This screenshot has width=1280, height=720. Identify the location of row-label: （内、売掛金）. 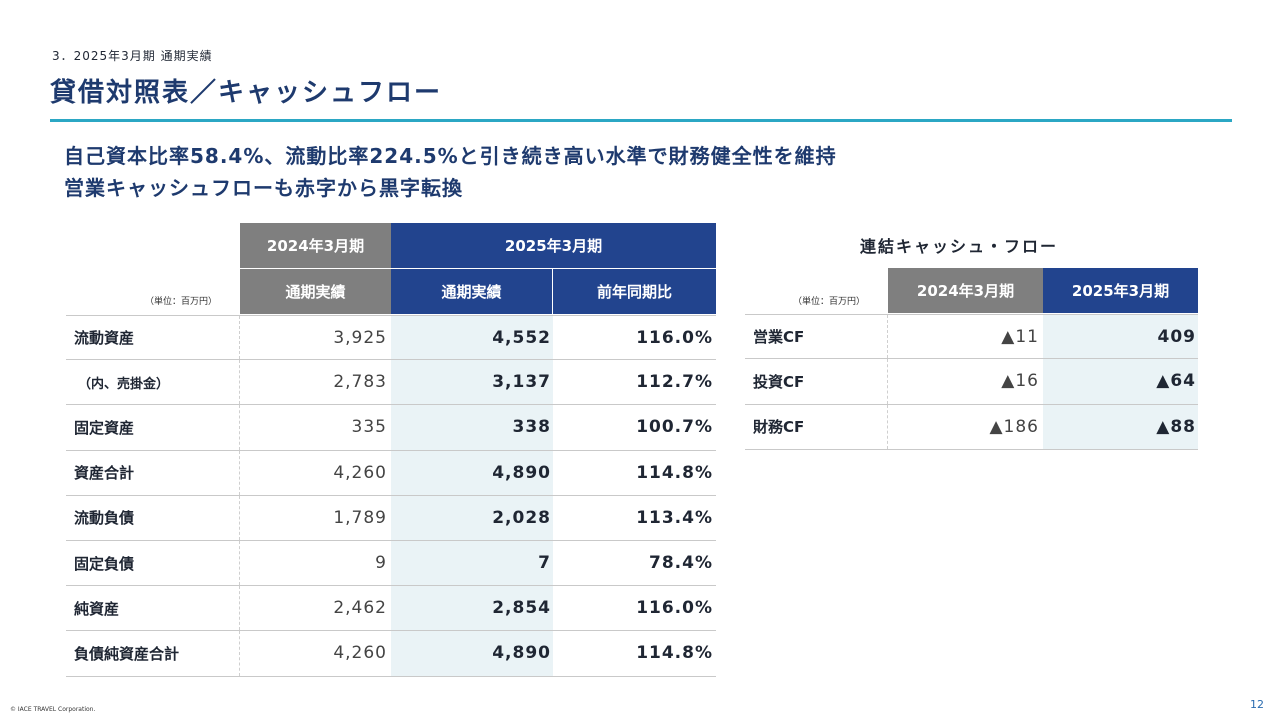
(153, 382).